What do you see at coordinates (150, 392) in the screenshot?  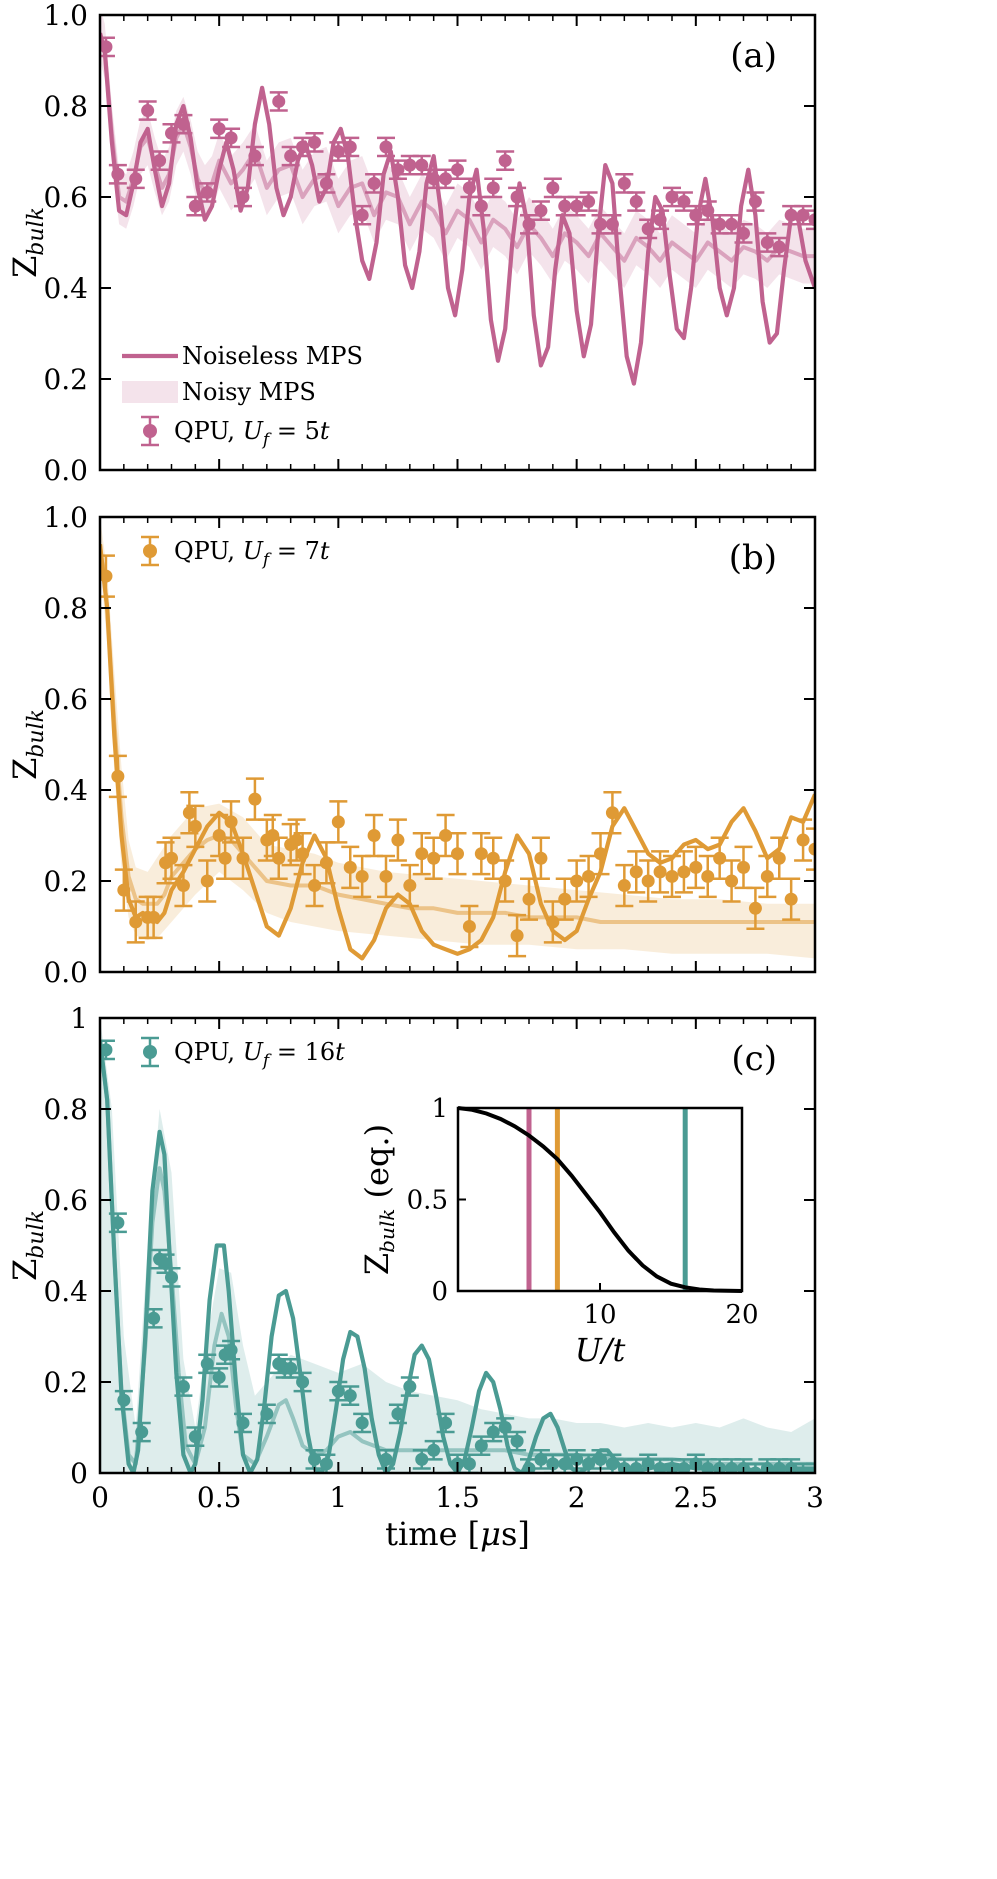 I see `legend-noisy-patch` at bounding box center [150, 392].